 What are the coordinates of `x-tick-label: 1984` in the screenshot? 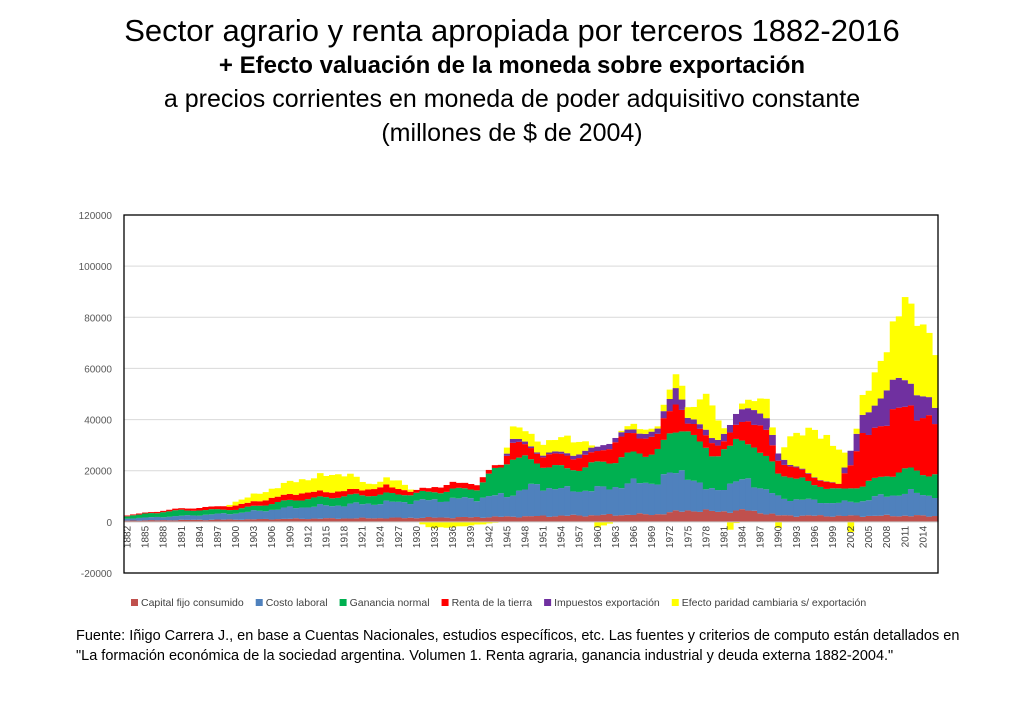 It's located at (743, 536).